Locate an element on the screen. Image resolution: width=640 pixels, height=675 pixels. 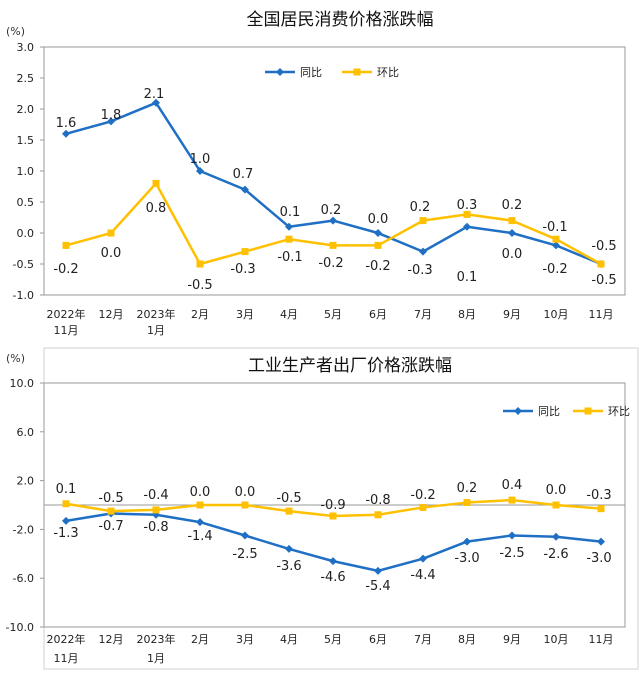
y-tick-label: -10.0 is located at coordinates (20, 627).